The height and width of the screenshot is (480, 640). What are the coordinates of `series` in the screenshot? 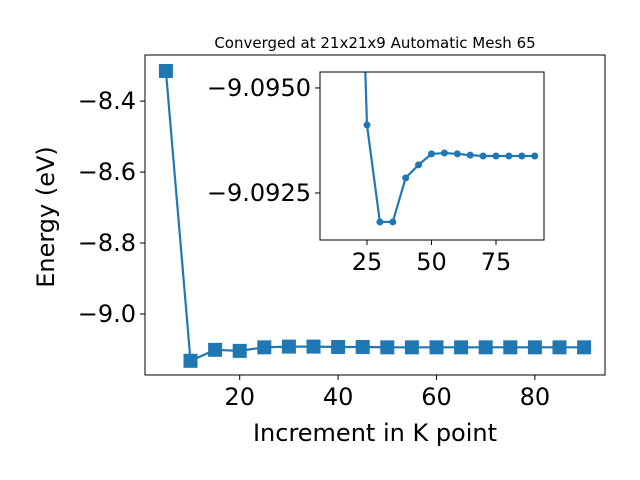 It's located at (451, 149).